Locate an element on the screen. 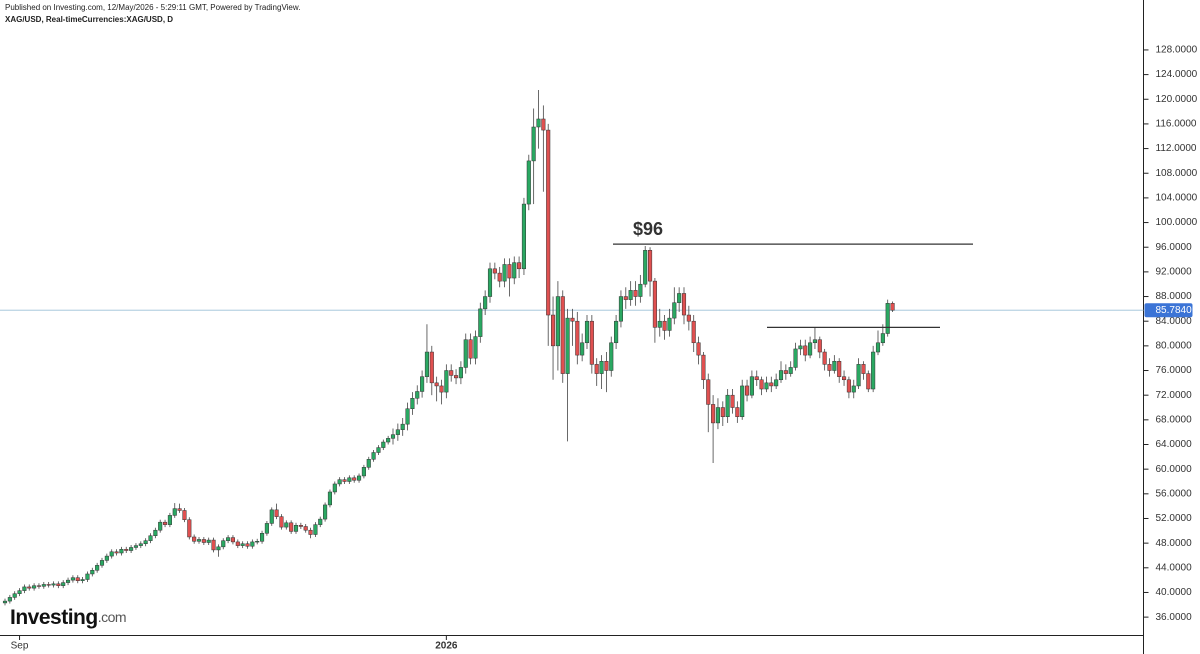  y-tick-label: 120.0000 is located at coordinates (1177, 99).